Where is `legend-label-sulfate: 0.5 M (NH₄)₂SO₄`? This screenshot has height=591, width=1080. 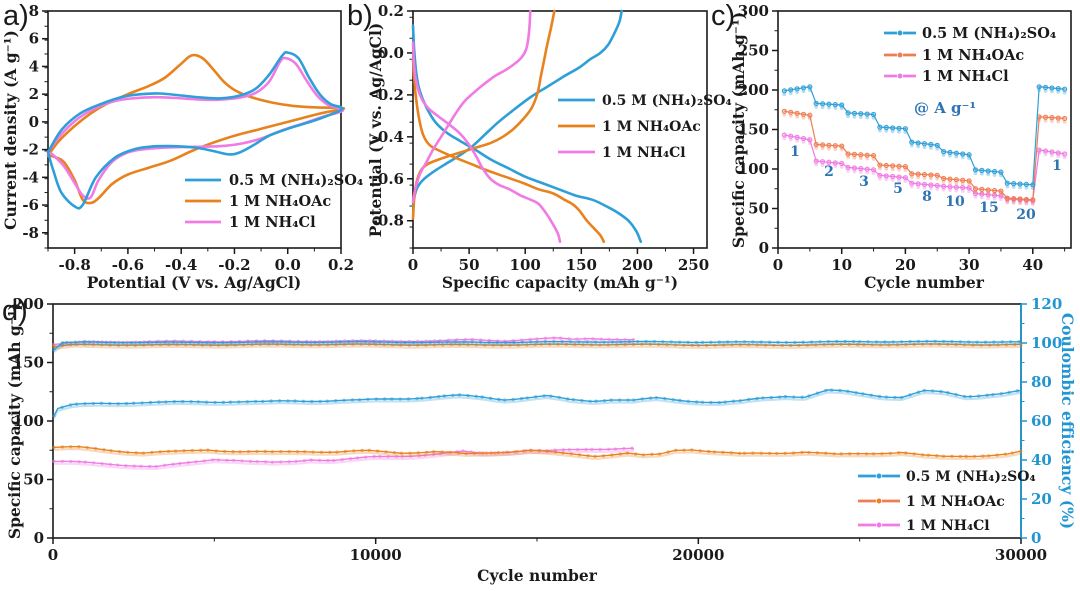
legend-label-sulfate: 0.5 M (NH₄)₂SO₄ is located at coordinates (667, 101).